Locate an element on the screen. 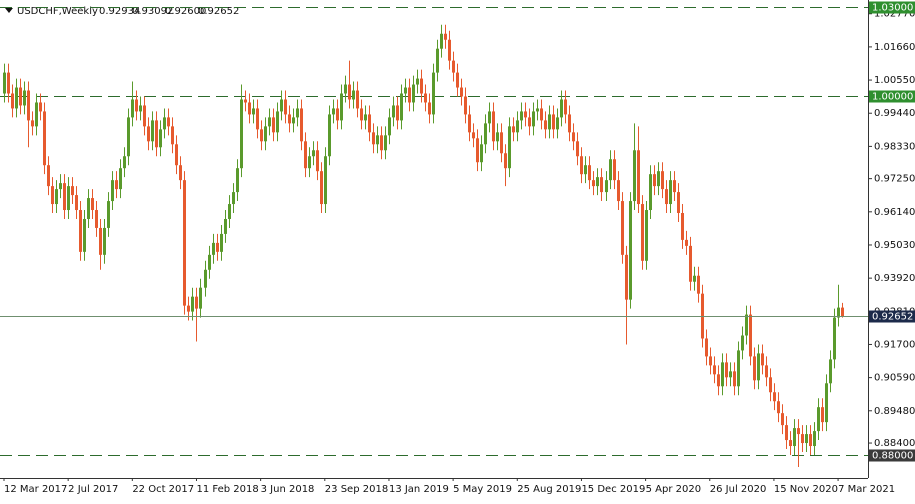  y-tick-label: 0.91700 is located at coordinates (894, 344).